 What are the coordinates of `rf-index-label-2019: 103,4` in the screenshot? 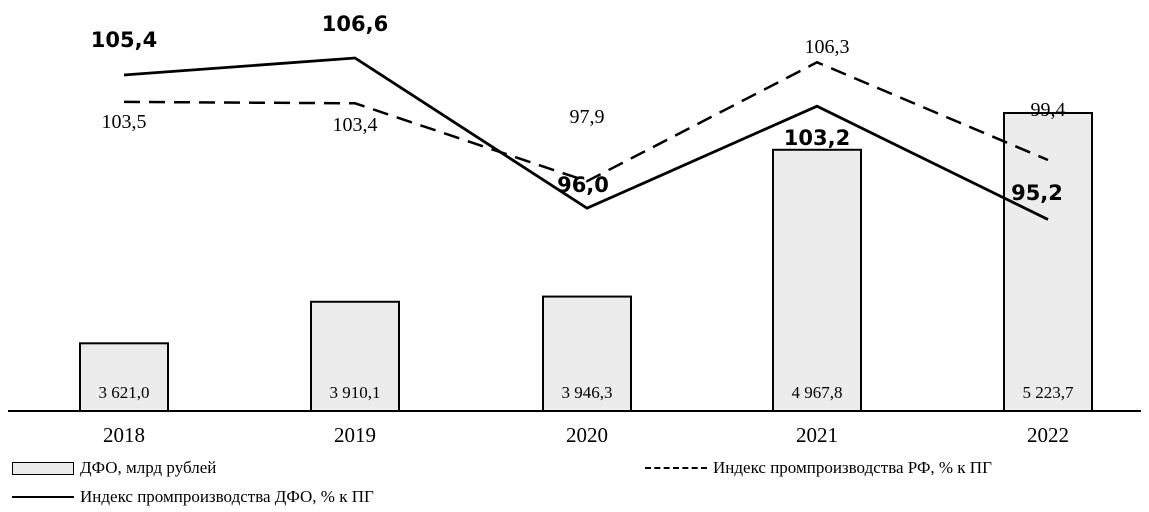 It's located at (355, 125).